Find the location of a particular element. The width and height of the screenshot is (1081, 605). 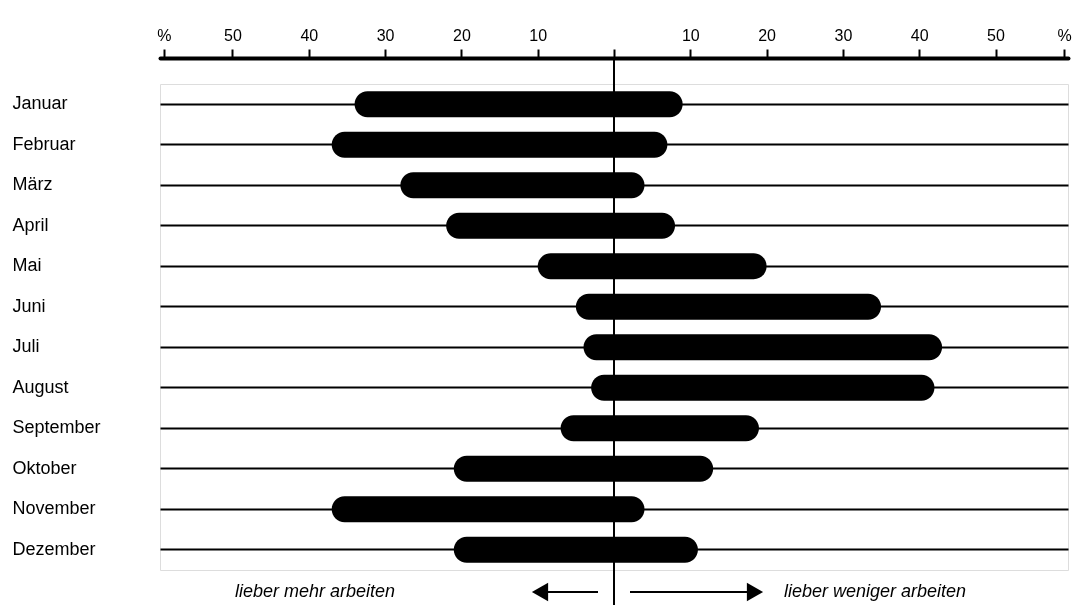

y-tick-label: September is located at coordinates (56, 427).